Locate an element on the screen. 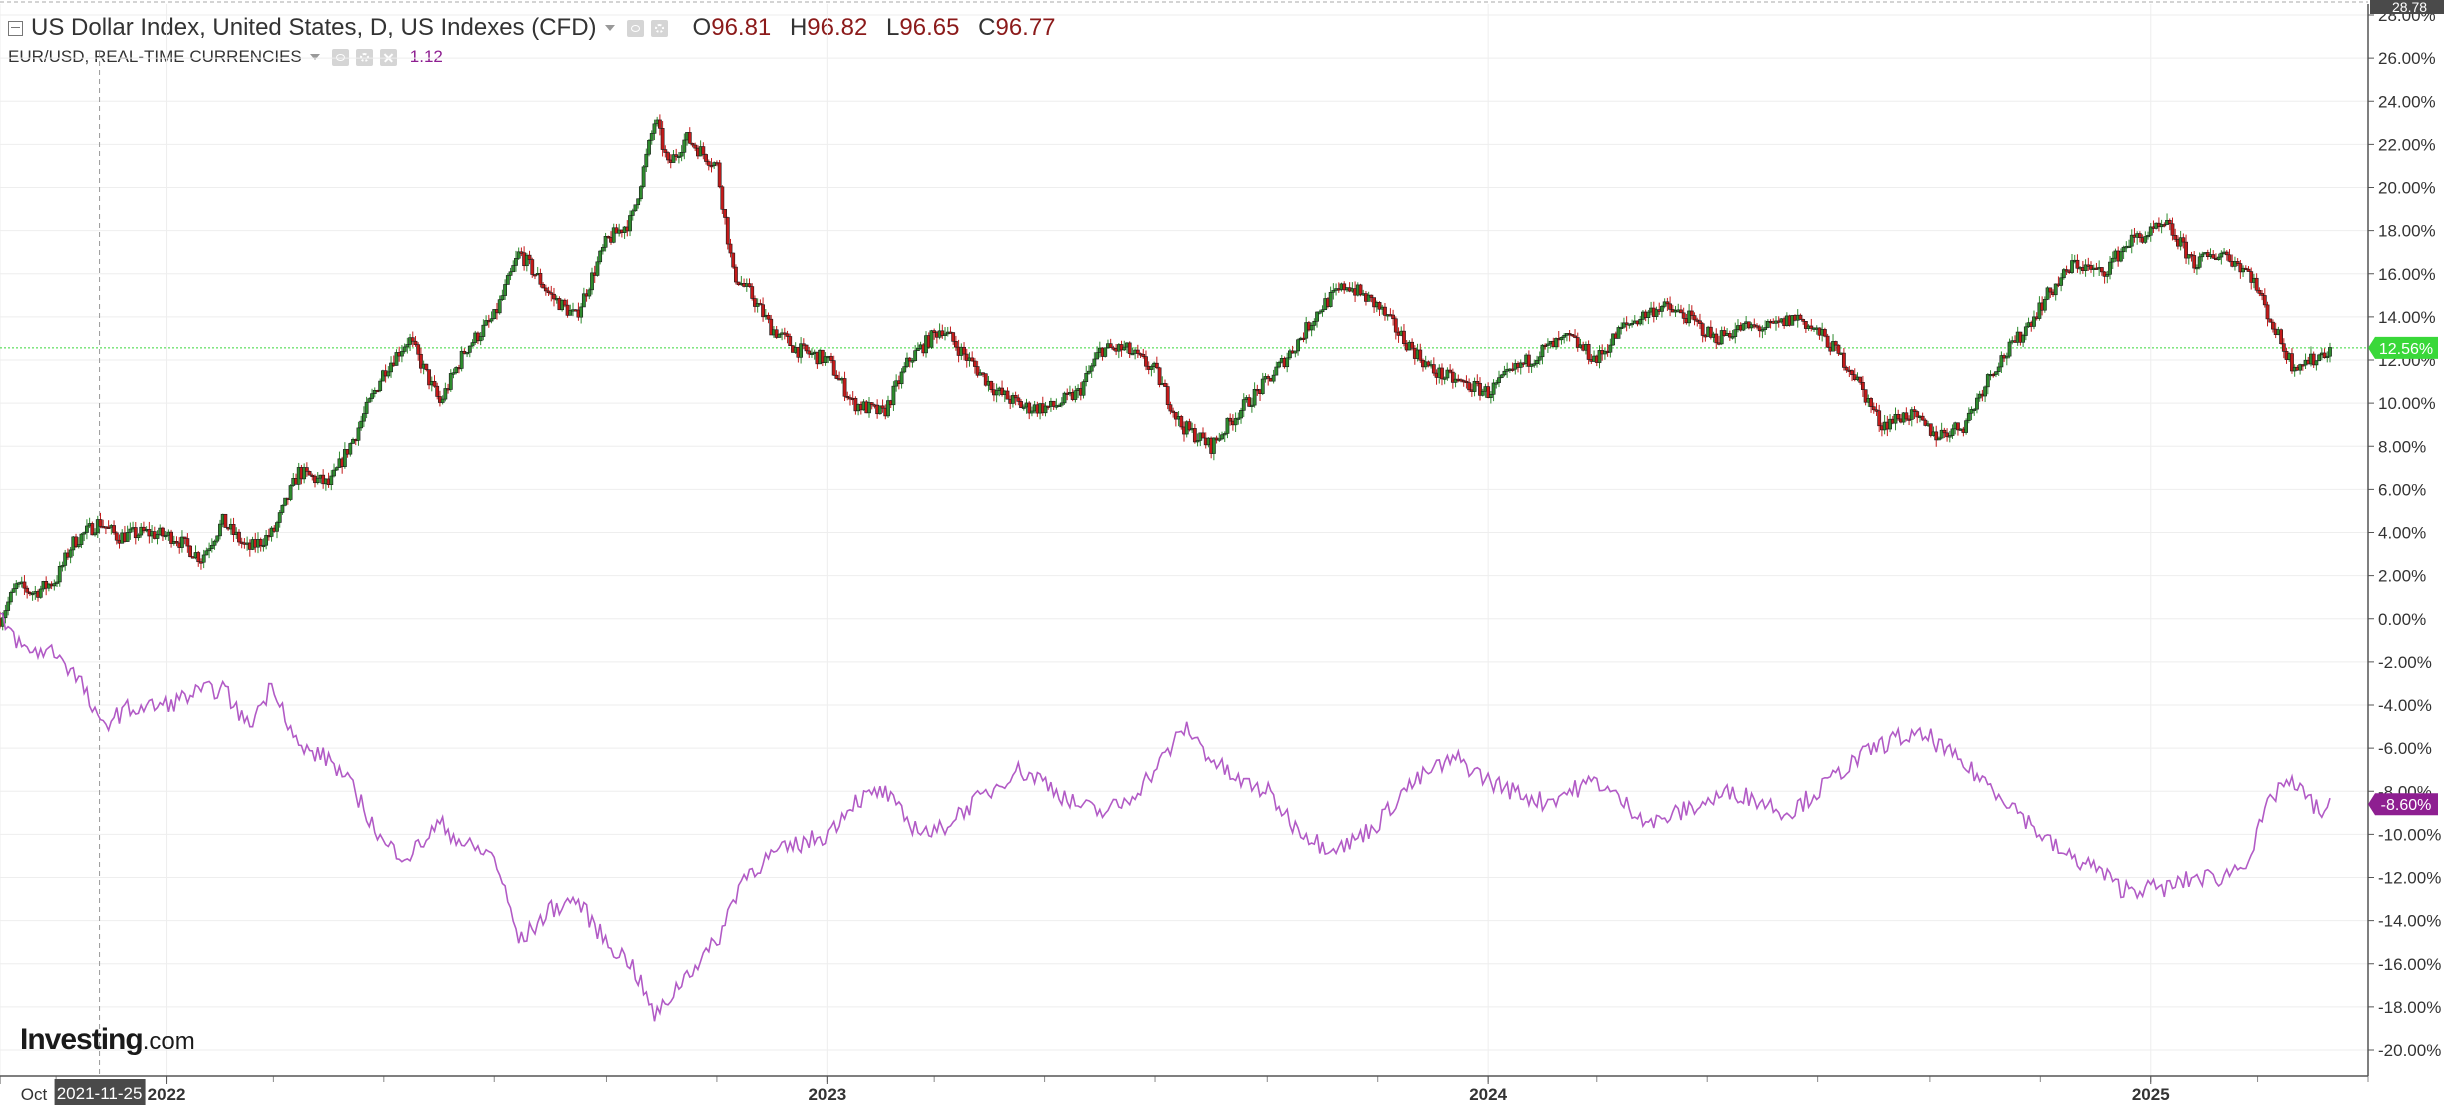  y-axis-tick-label: -2.00% is located at coordinates (2405, 662).